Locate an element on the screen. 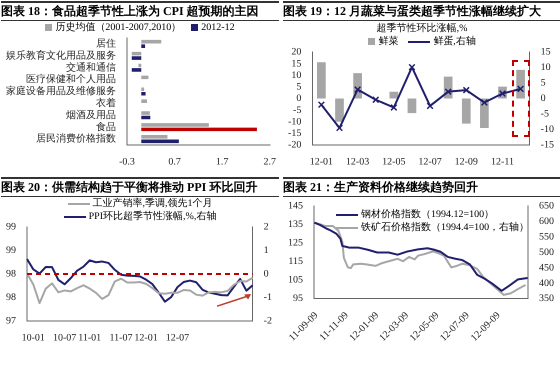 The width and height of the screenshot is (560, 366). y-tick-label: 15 is located at coordinates (296, 64).